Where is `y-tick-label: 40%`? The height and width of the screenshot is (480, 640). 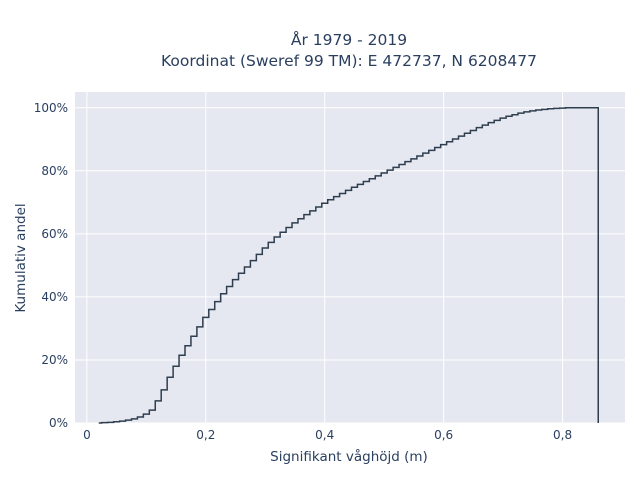 y-tick-label: 40% is located at coordinates (54, 297).